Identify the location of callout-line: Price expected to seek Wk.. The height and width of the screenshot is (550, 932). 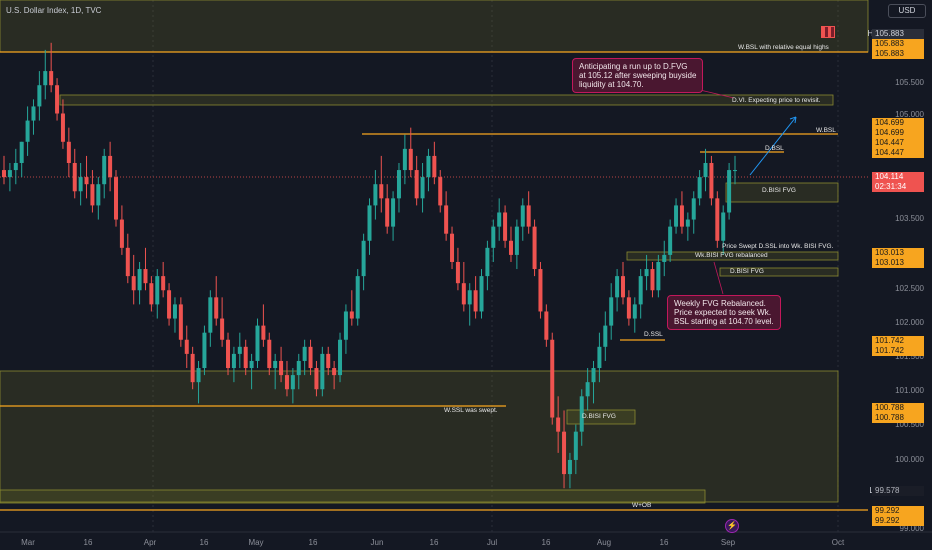
(722, 312).